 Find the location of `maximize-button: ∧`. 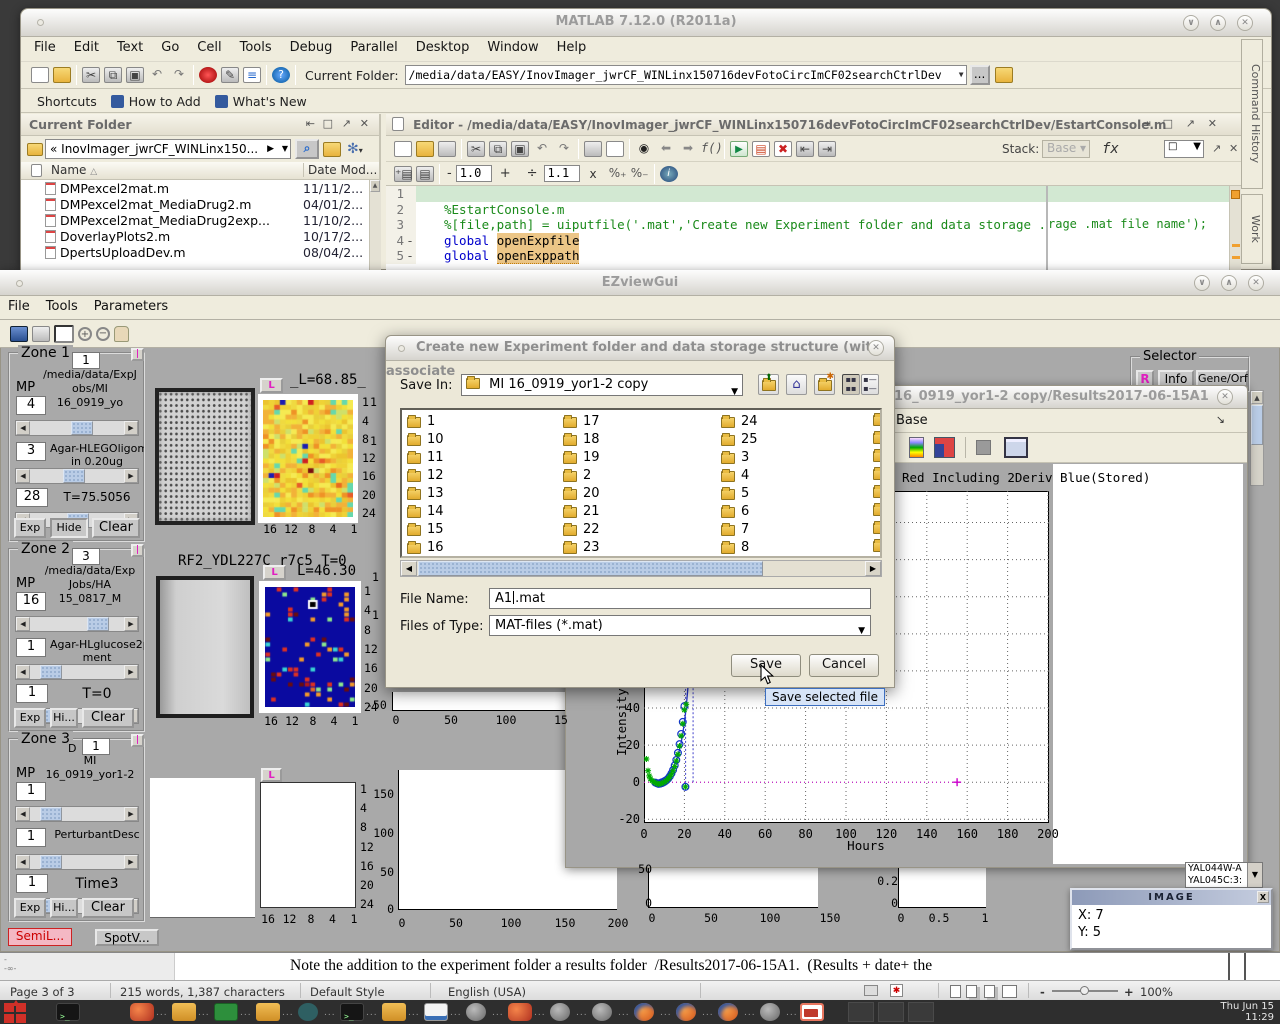

maximize-button: ∧ is located at coordinates (1229, 283).